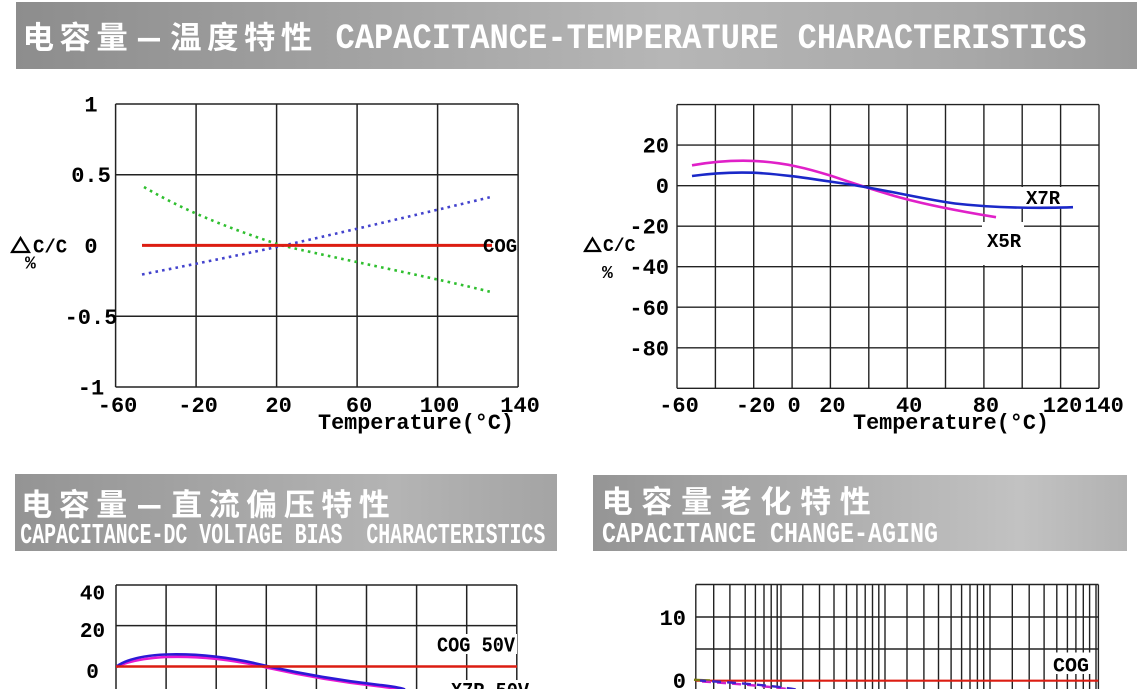 The width and height of the screenshot is (1140, 689). Describe the element at coordinates (1063, 406) in the screenshot. I see `svg-text: 120` at that location.